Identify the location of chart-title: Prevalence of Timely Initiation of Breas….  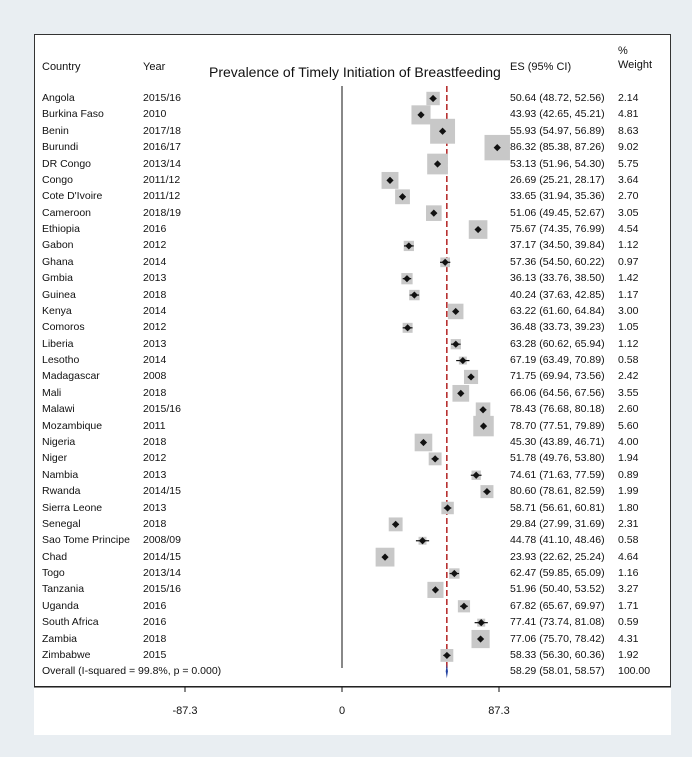
(355, 72).